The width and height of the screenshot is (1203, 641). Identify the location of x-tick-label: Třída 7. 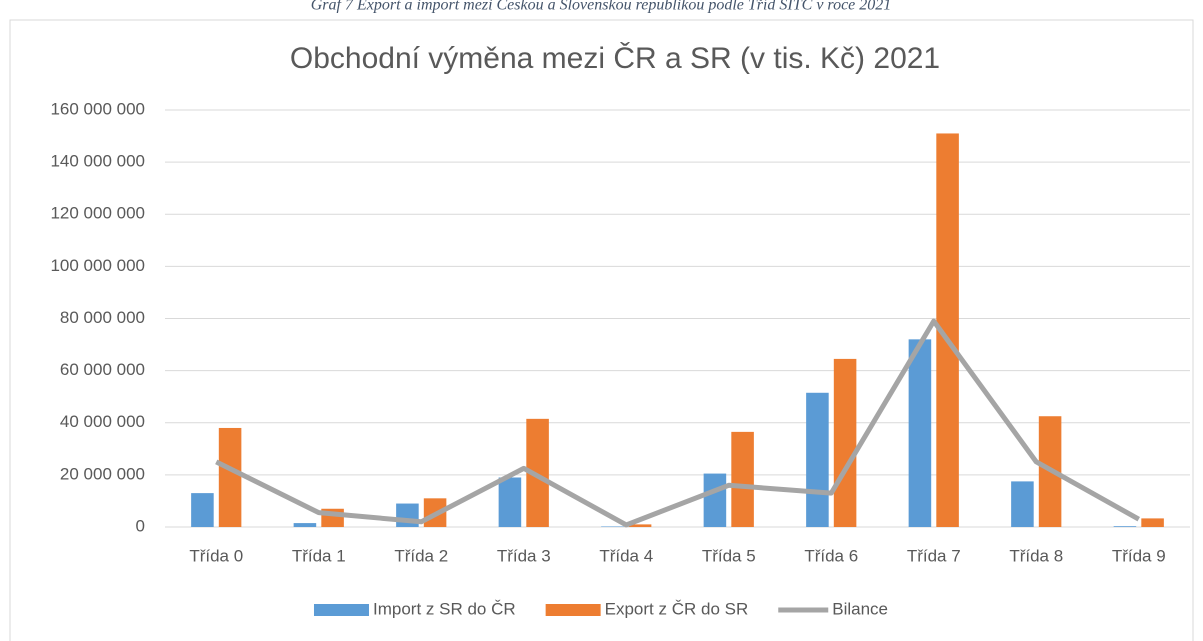
(934, 555).